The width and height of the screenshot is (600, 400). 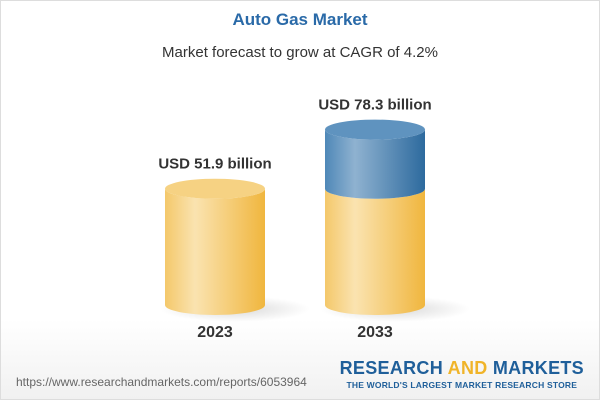 What do you see at coordinates (374, 105) in the screenshot?
I see `data-label: USD 78.3 billion` at bounding box center [374, 105].